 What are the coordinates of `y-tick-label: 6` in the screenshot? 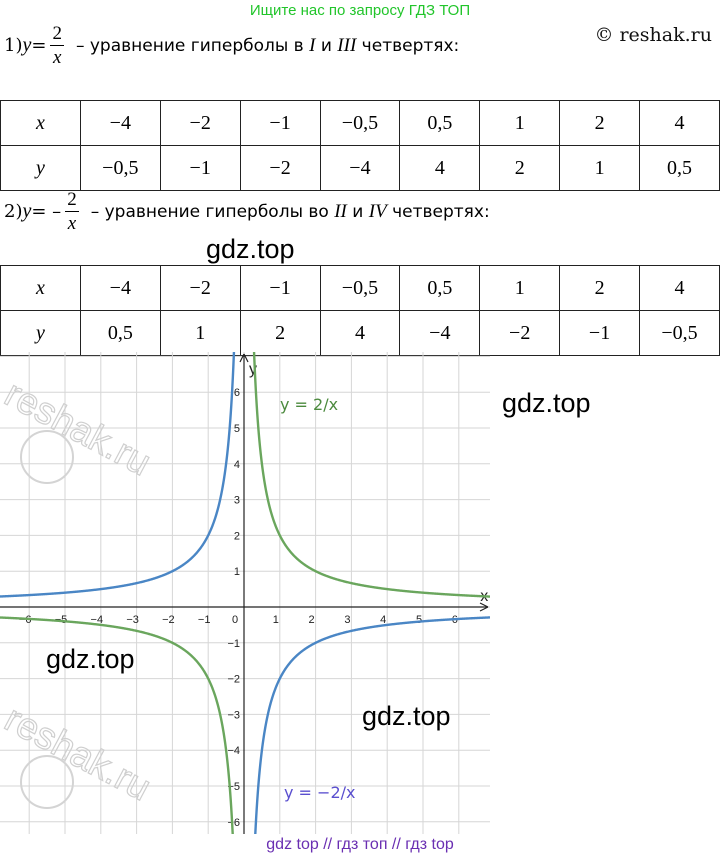 It's located at (237, 393).